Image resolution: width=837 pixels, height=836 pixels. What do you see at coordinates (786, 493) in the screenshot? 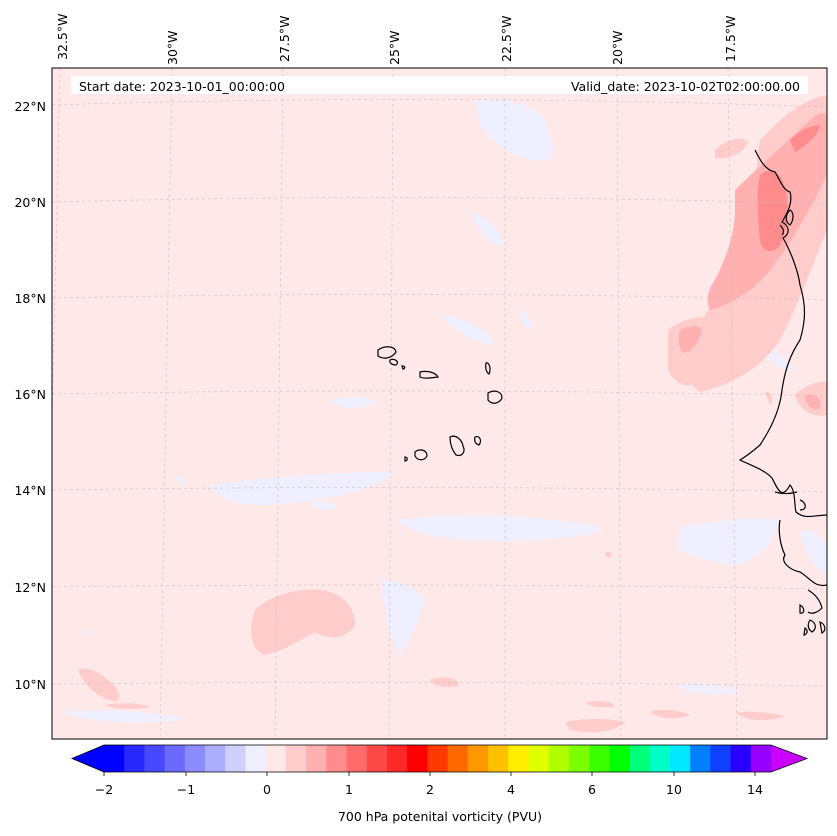
I see `gambia-coast` at bounding box center [786, 493].